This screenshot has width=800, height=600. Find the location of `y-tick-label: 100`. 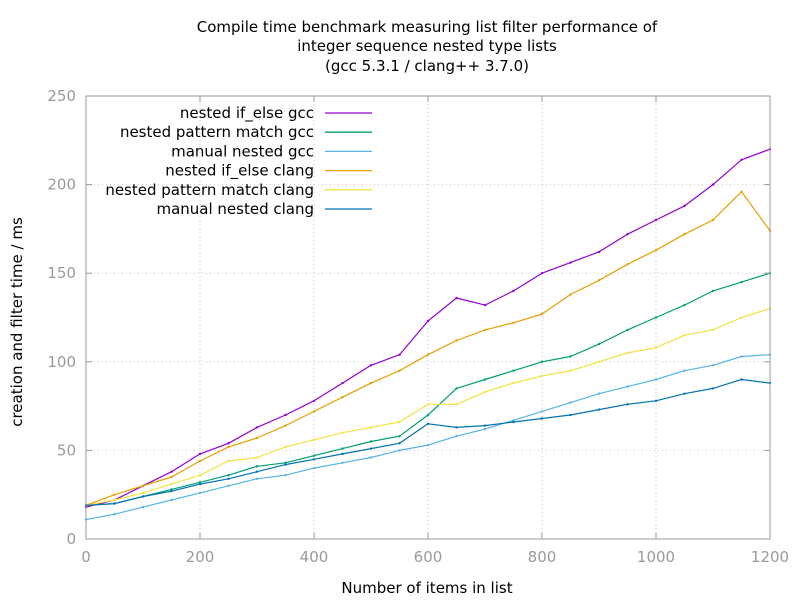

y-tick-label: 100 is located at coordinates (61, 362).